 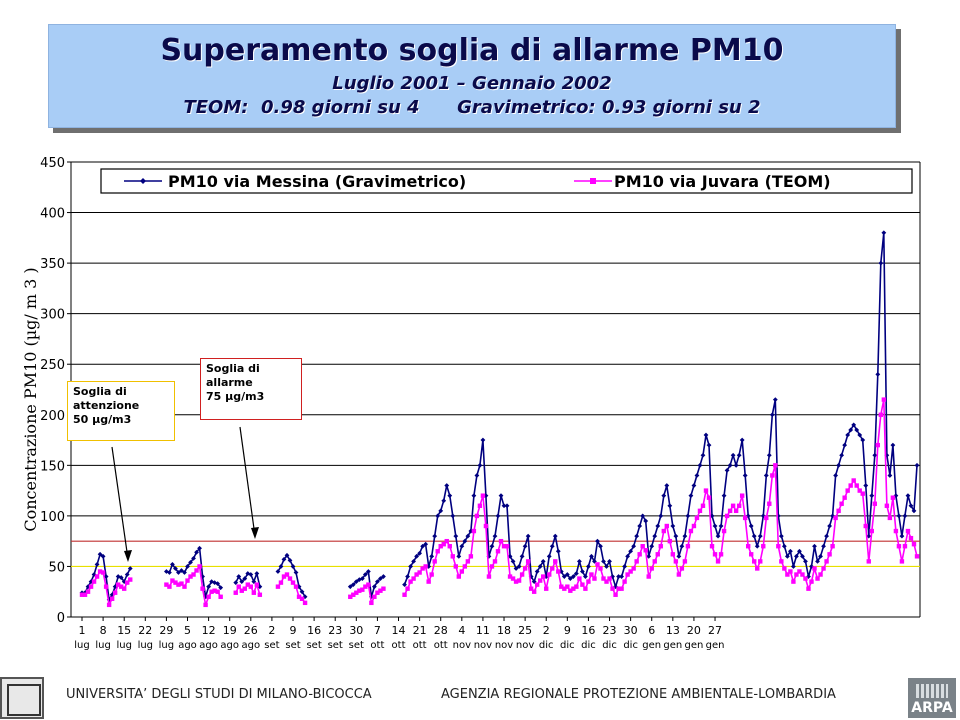 What do you see at coordinates (472, 50) in the screenshot?
I see `chart-title: Superamento soglia di allarme PM10` at bounding box center [472, 50].